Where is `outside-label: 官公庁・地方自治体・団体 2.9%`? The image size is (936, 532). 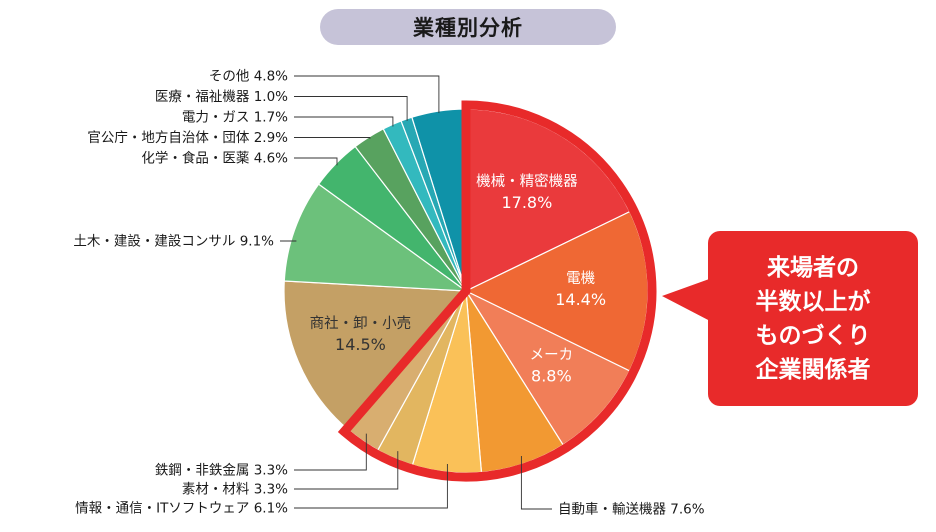 outside-label: 官公庁・地方自治体・団体 2.9% is located at coordinates (187, 138).